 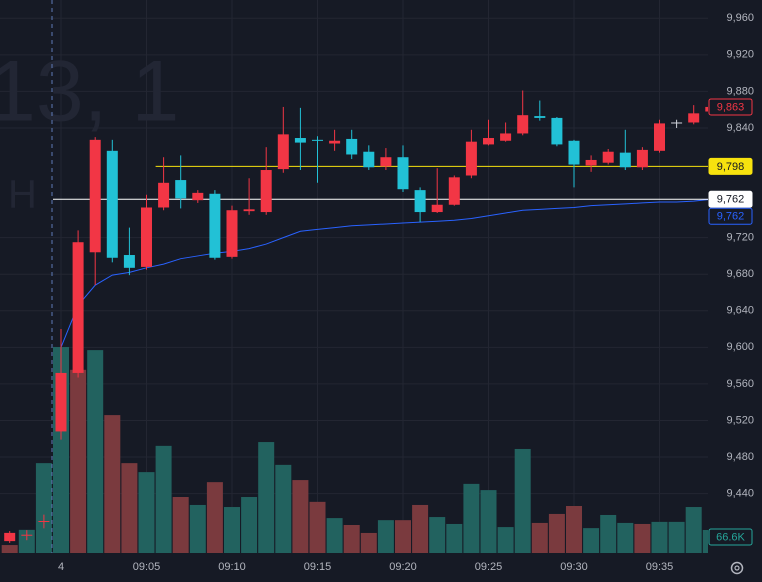 What do you see at coordinates (740, 493) in the screenshot?
I see `y-tick-label: 9,440` at bounding box center [740, 493].